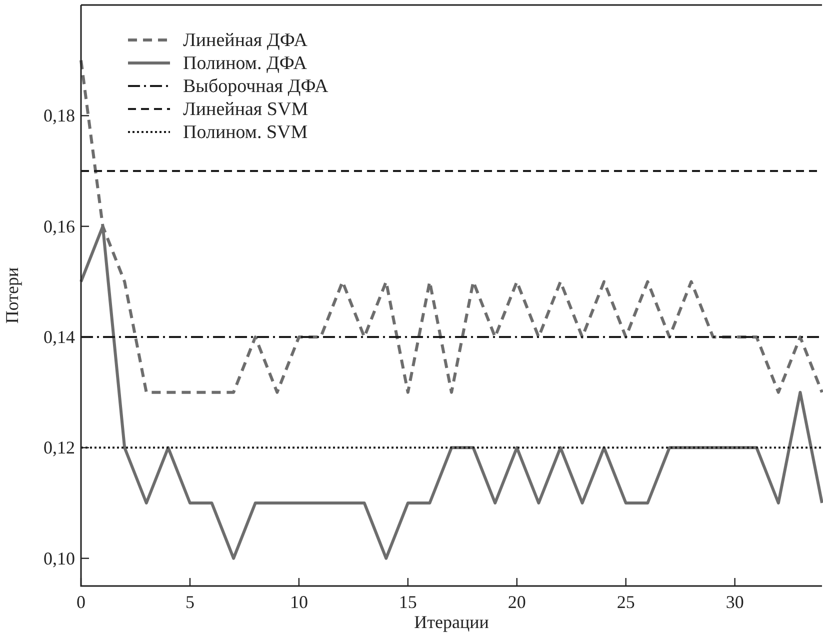 Image resolution: width=823 pixels, height=641 pixels. I want to click on y-tick-label: 0,18, so click(59, 116).